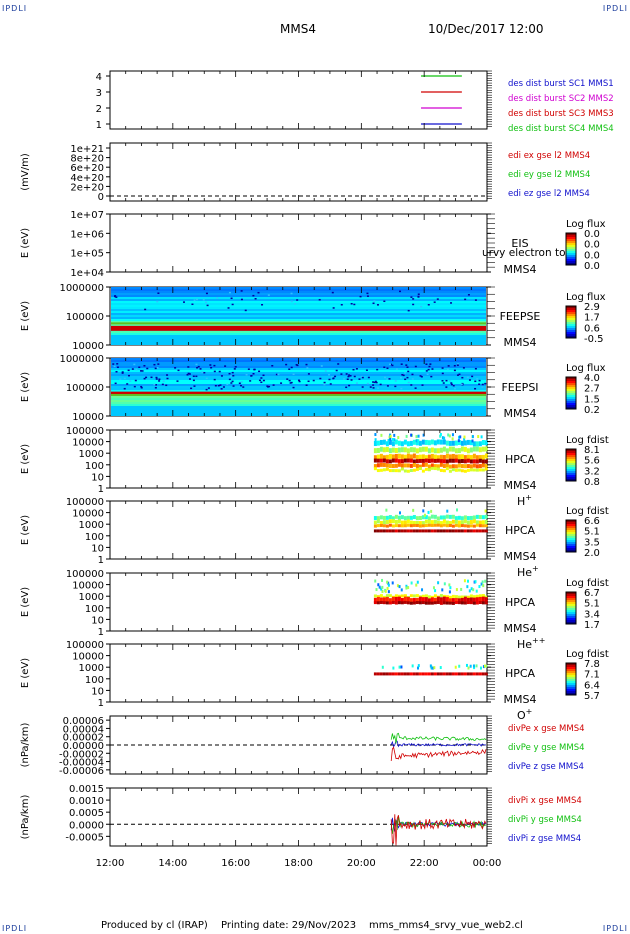 The width and height of the screenshot is (630, 934). I want to click on colorbar-tick-label: 0.2, so click(592, 410).